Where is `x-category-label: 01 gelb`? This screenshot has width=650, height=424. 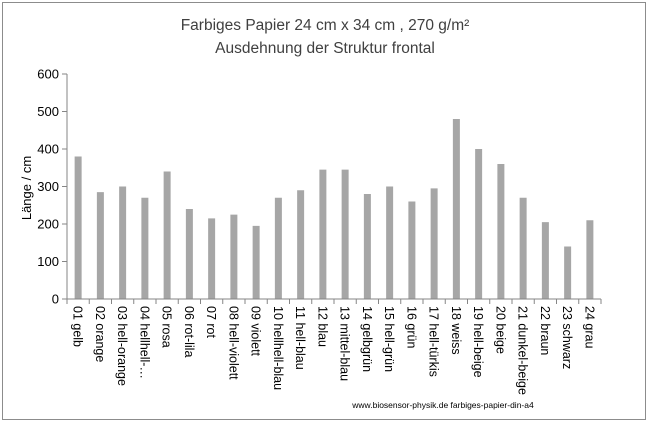
x-category-label: 01 gelb is located at coordinates (78, 326).